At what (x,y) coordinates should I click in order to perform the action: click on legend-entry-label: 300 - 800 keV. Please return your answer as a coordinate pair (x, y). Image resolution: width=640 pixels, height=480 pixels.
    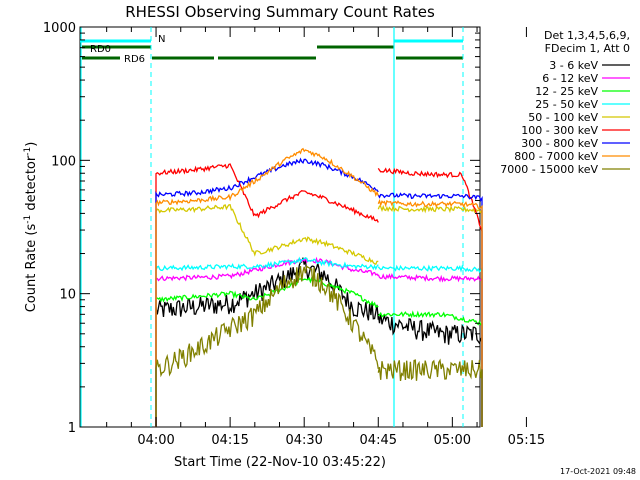
    Looking at the image, I should click on (559, 143).